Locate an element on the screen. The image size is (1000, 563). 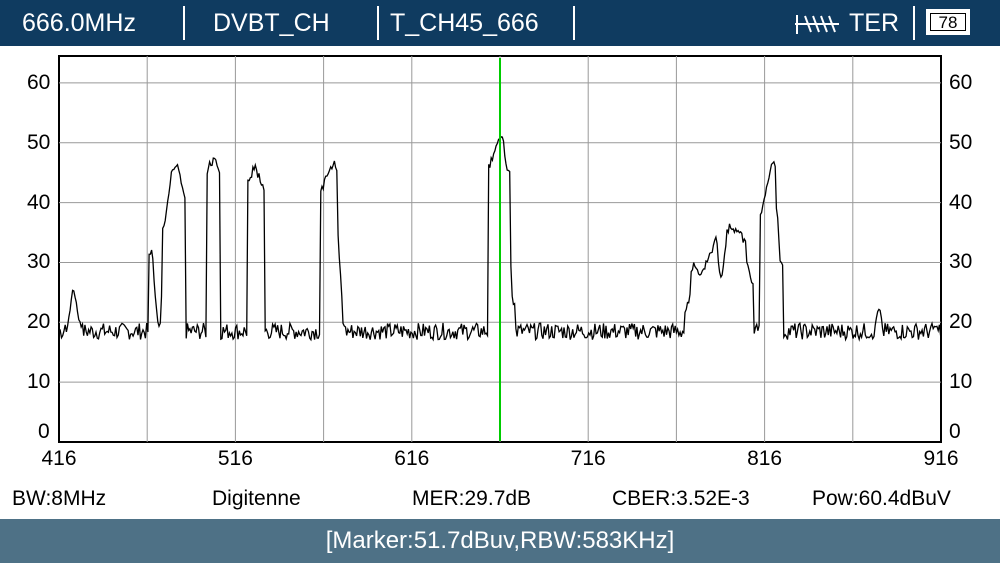
battery-icon: 78 is located at coordinates (948, 22).